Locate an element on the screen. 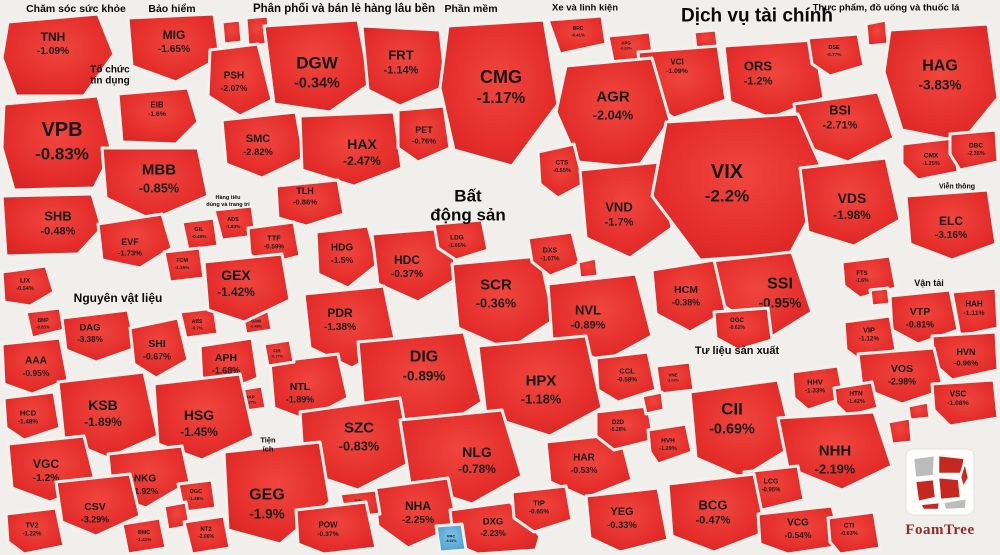 This screenshot has height=555, width=1000. treemap-cell-ABS is located at coordinates (199, 323).